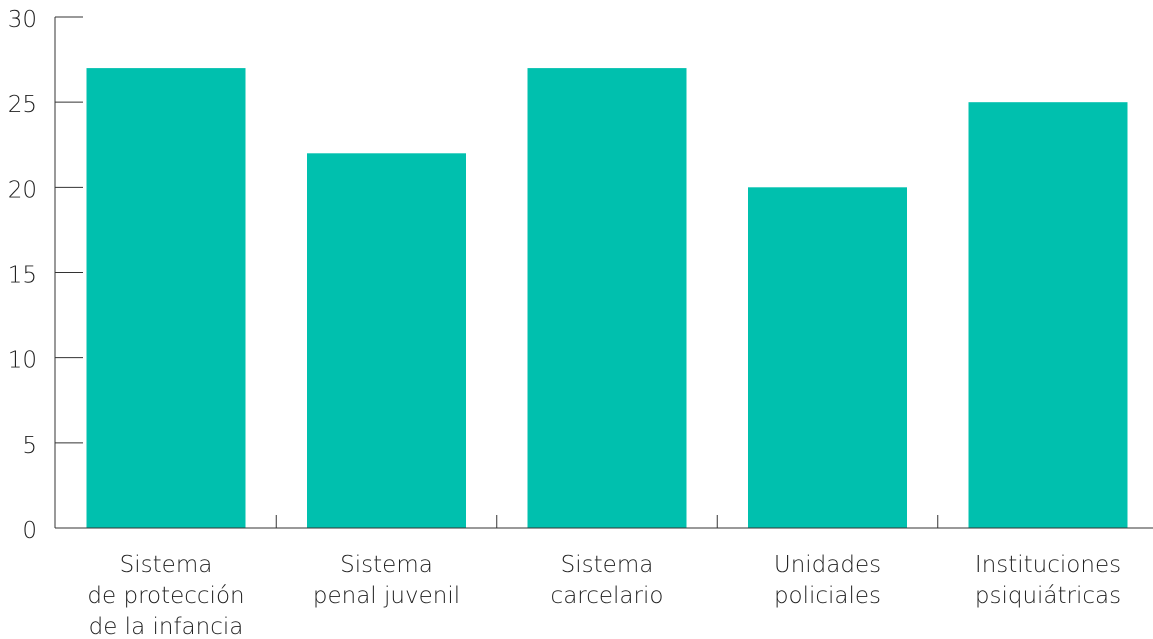 The image size is (1153, 639). Describe the element at coordinates (22, 190) in the screenshot. I see `y-tick-label: 20` at that location.